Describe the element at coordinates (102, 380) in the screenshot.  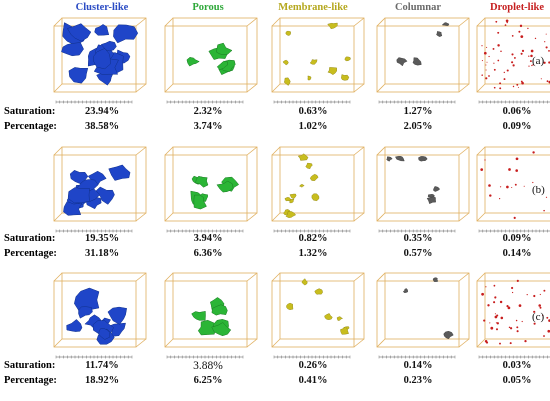
I see `percentage-value: 18.92%` at that location.